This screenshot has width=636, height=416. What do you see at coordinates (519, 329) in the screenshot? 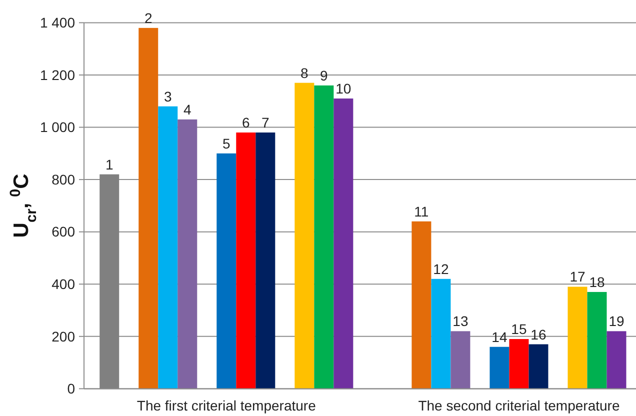
I see `series-label: 15` at bounding box center [519, 329].